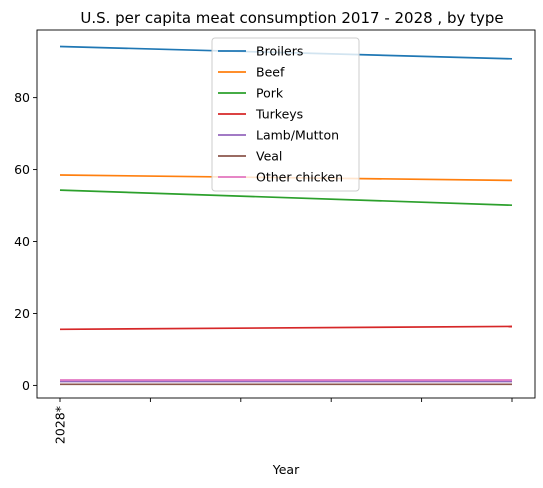 The image size is (543, 488). What do you see at coordinates (279, 51) in the screenshot?
I see `legend-label-0: Broilers` at bounding box center [279, 51].